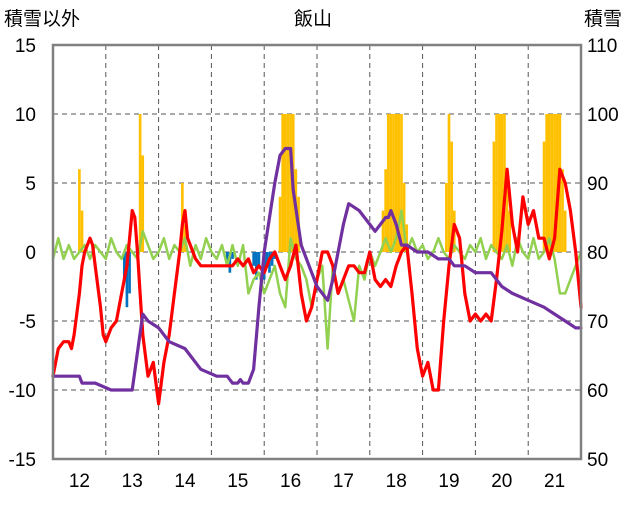  Describe the element at coordinates (554, 481) in the screenshot. I see `x-tick-label: 21` at that location.